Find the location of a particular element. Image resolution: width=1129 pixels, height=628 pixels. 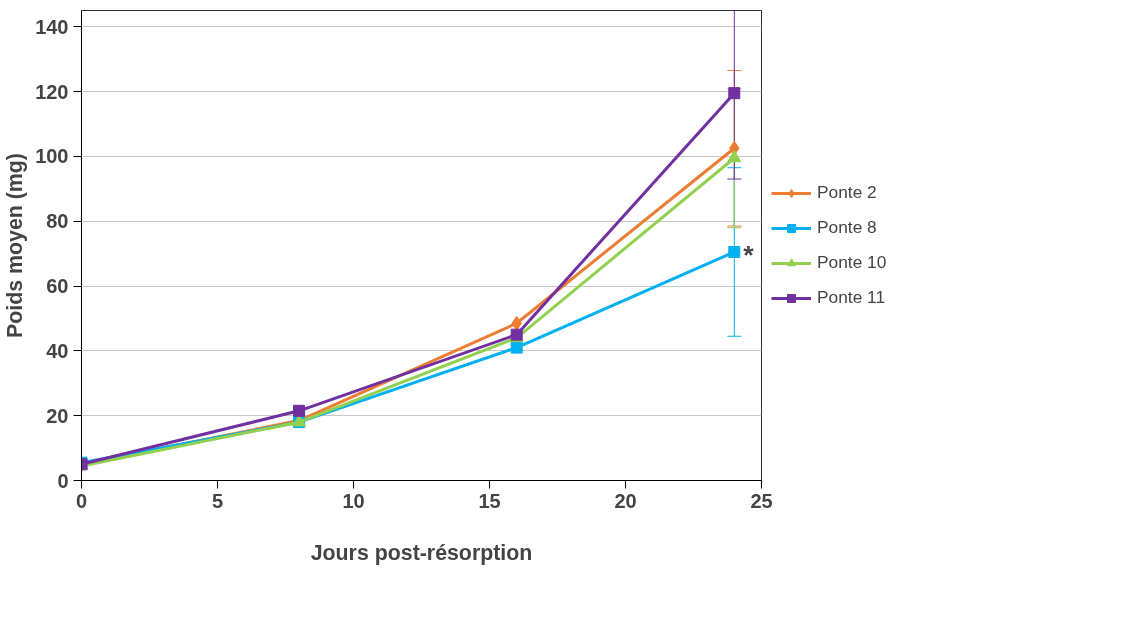

y-tick-label: 100 is located at coordinates (52, 156).